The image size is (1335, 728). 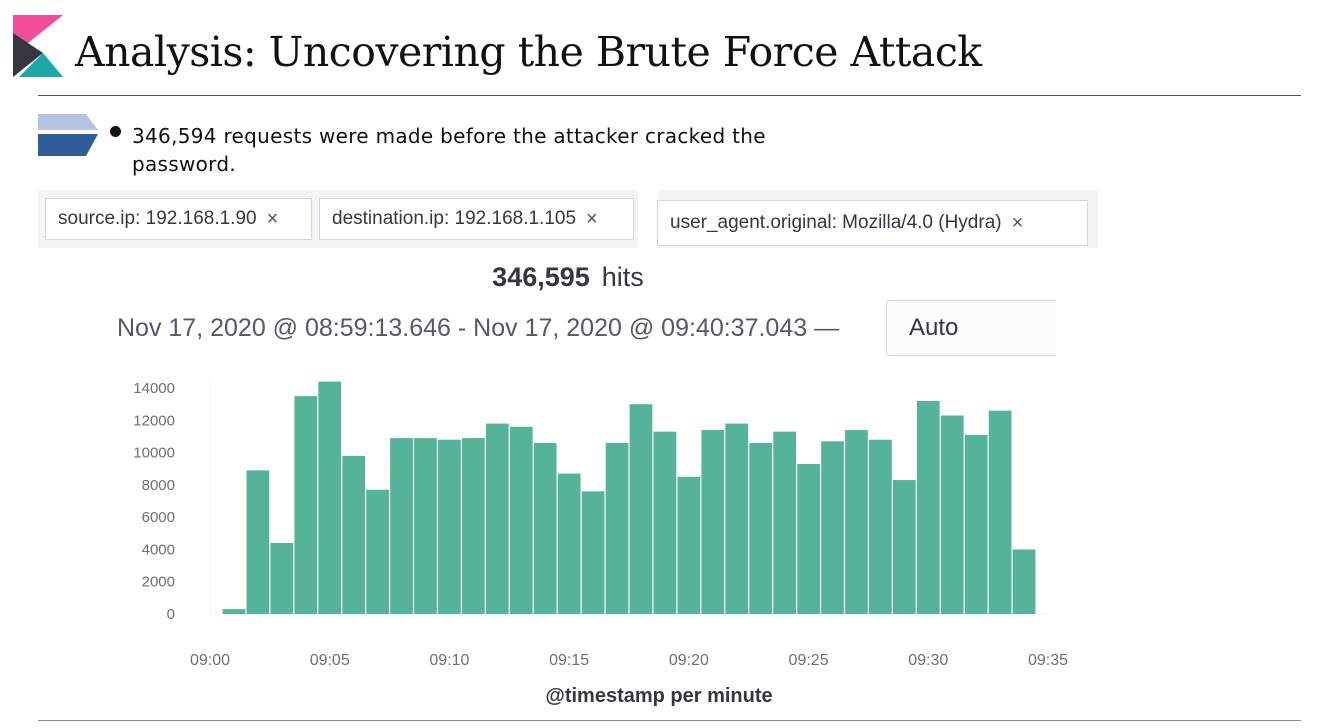 I want to click on bottom-divider, so click(x=669, y=720).